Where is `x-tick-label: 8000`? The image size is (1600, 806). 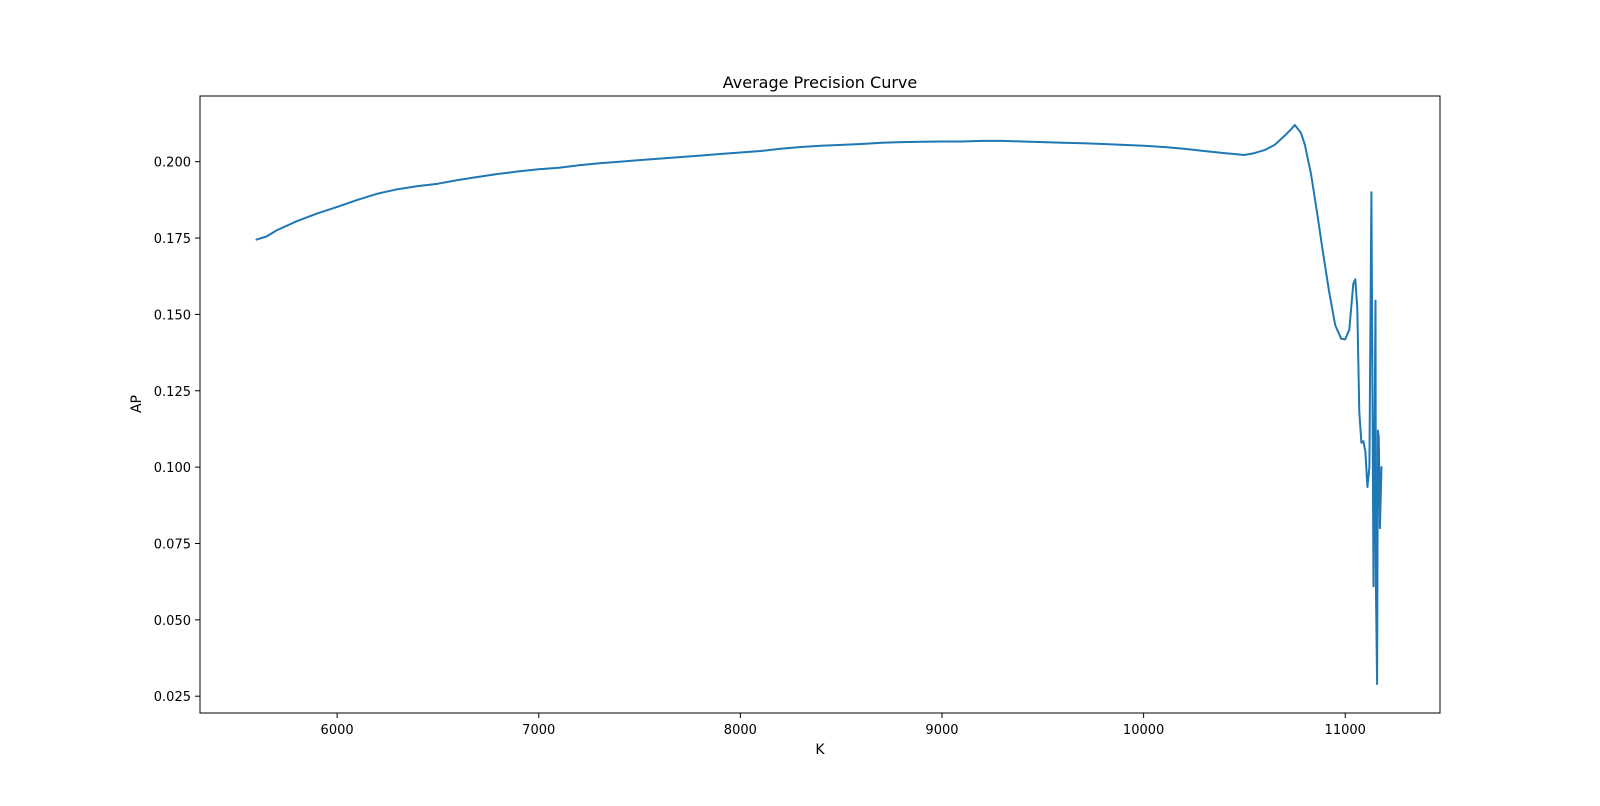
x-tick-label: 8000 is located at coordinates (740, 730).